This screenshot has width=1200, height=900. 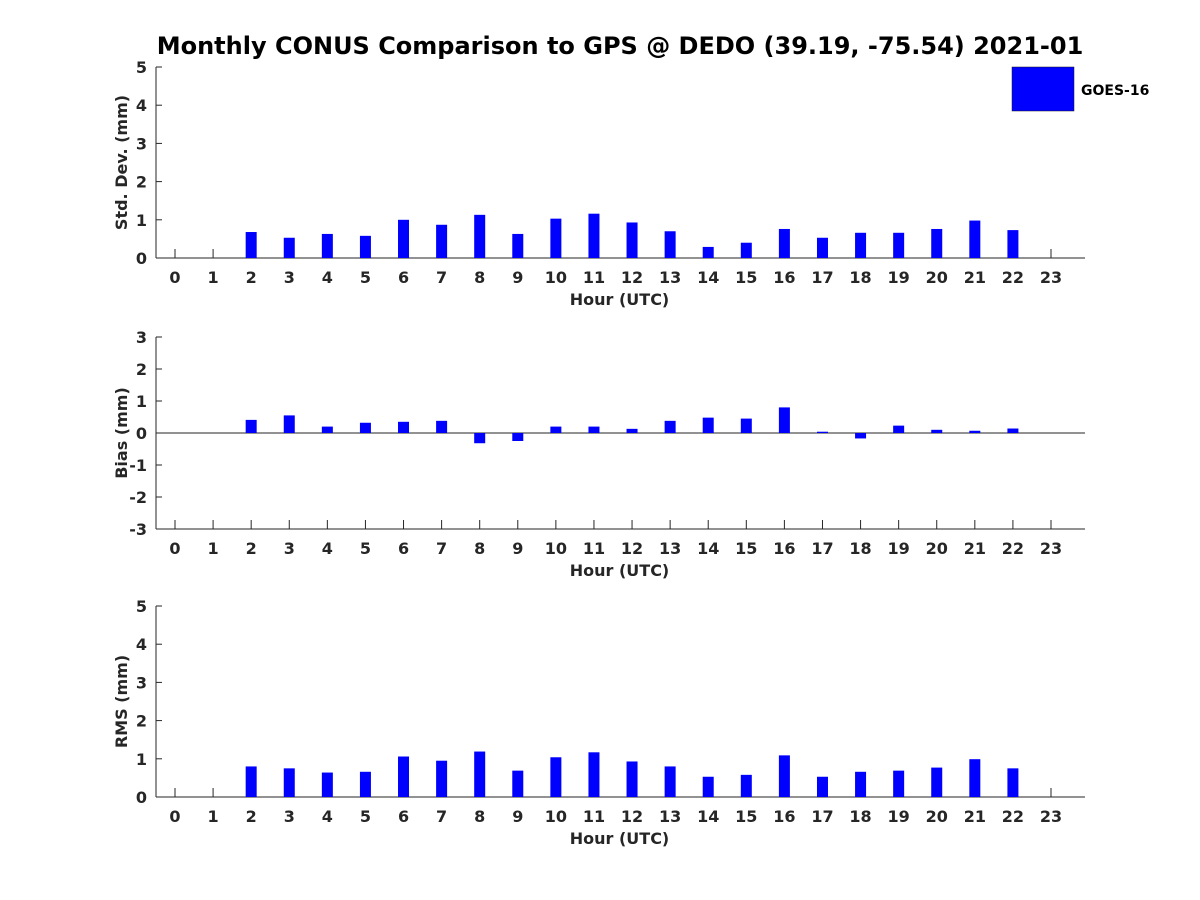 What do you see at coordinates (213, 548) in the screenshot?
I see `x-tick-label: 1` at bounding box center [213, 548].